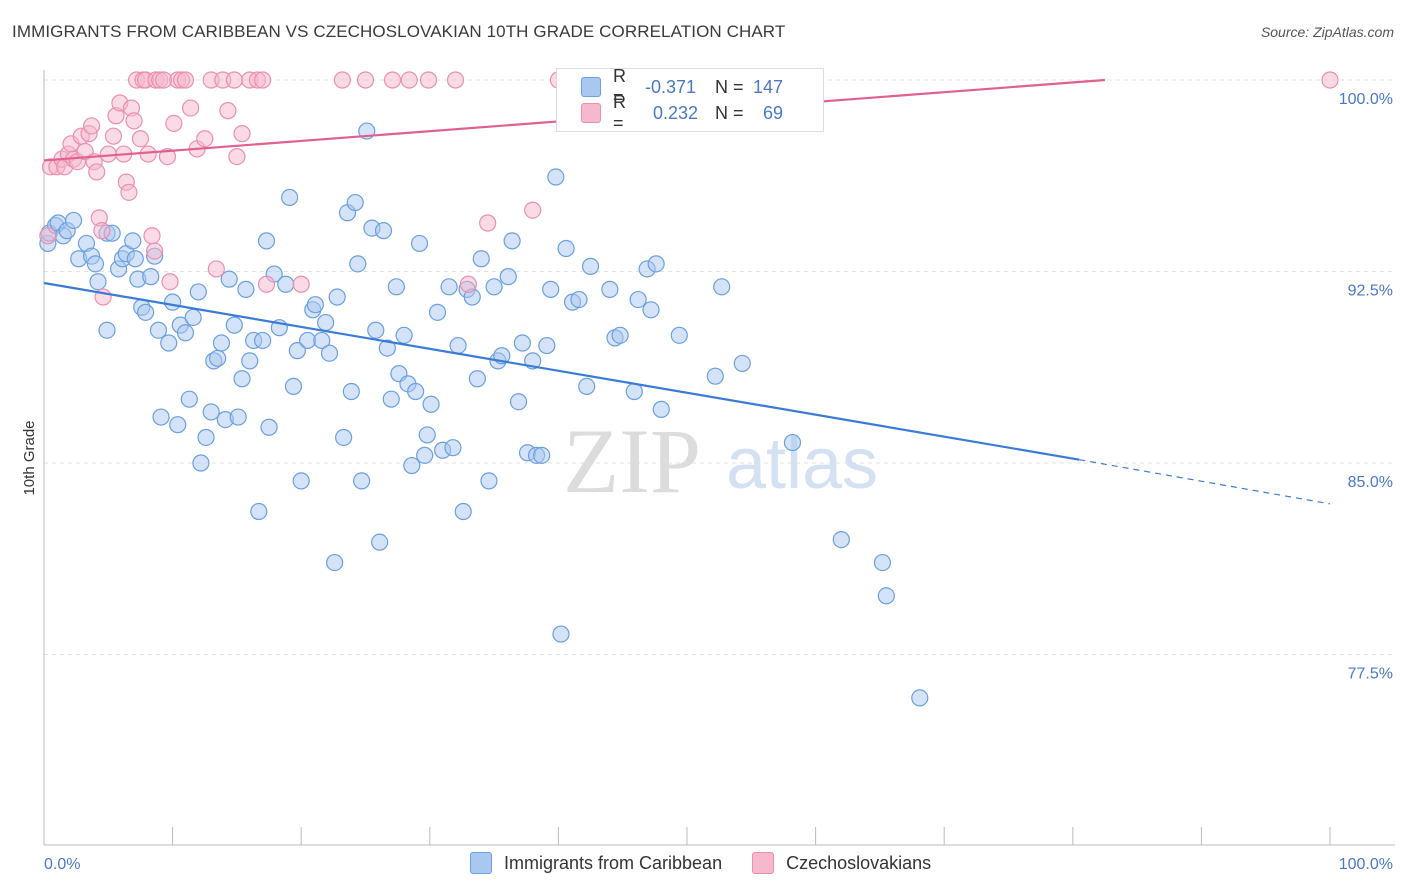 This screenshot has height=892, width=1406. I want to click on legend-r-value: 0.232, so click(676, 112).